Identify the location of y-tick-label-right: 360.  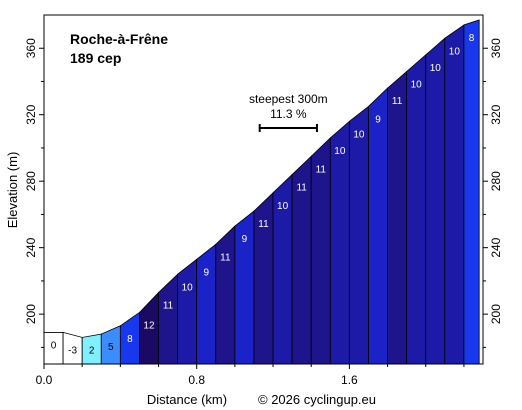
(496, 48).